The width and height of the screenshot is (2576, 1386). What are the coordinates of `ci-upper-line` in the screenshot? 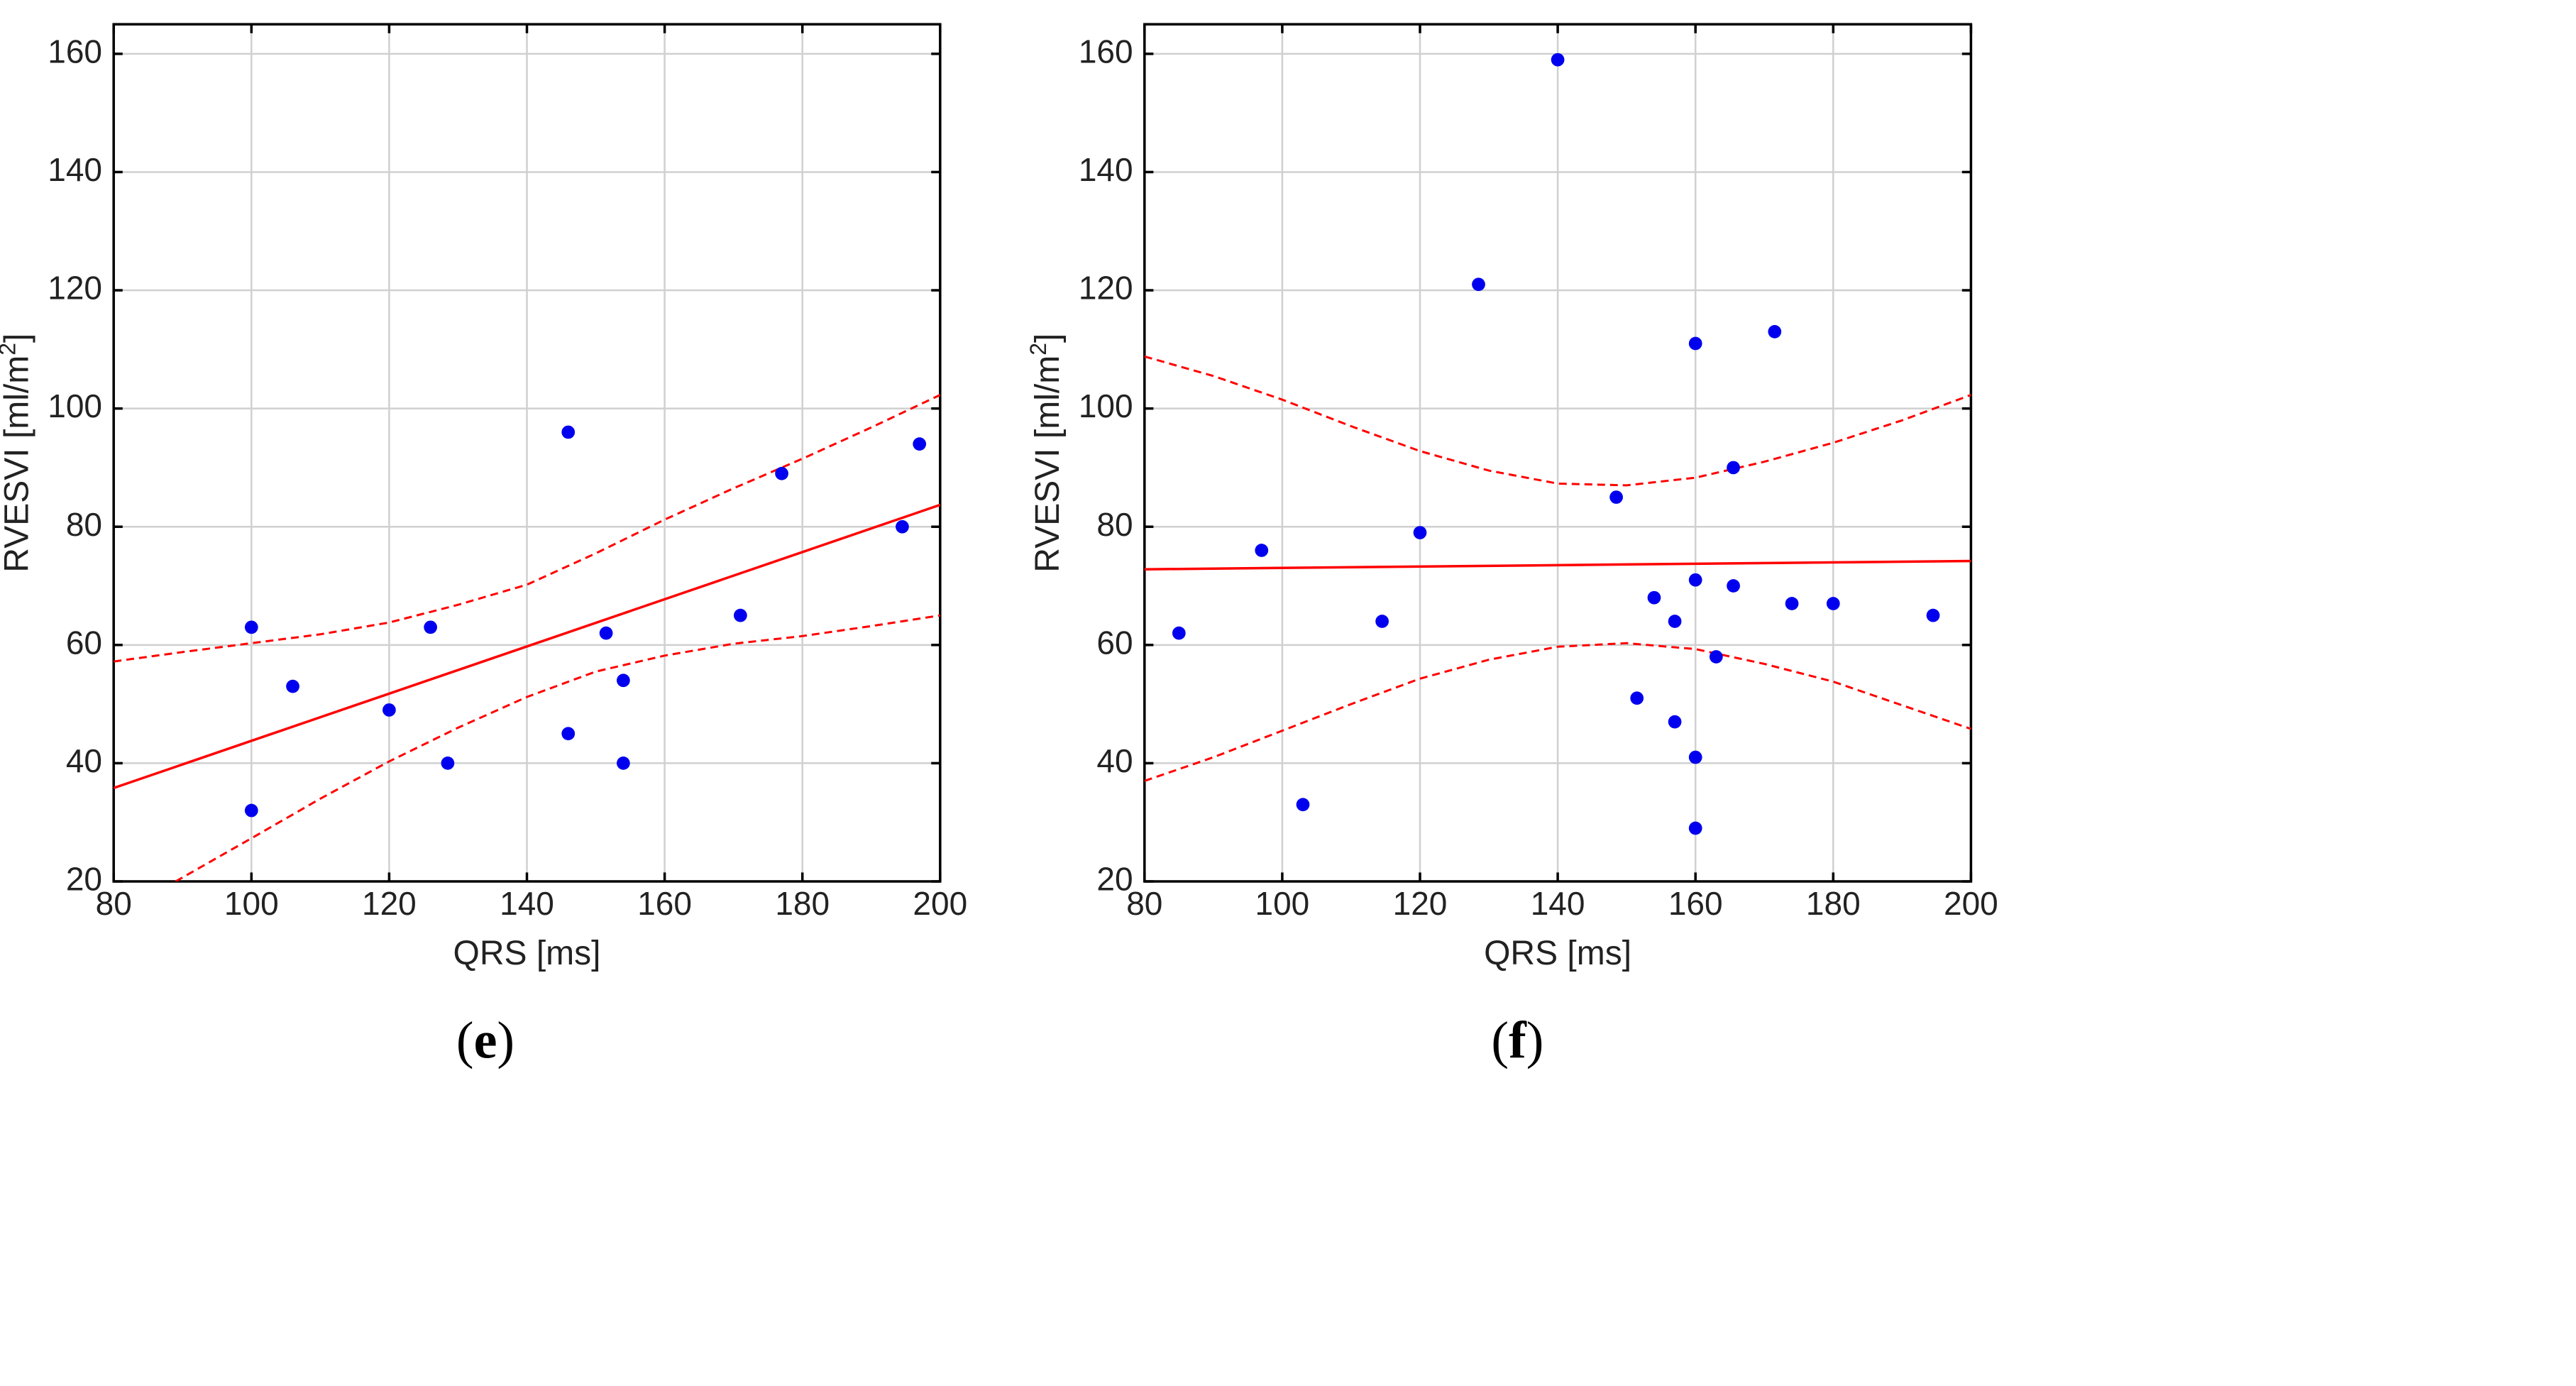 It's located at (1557, 421).